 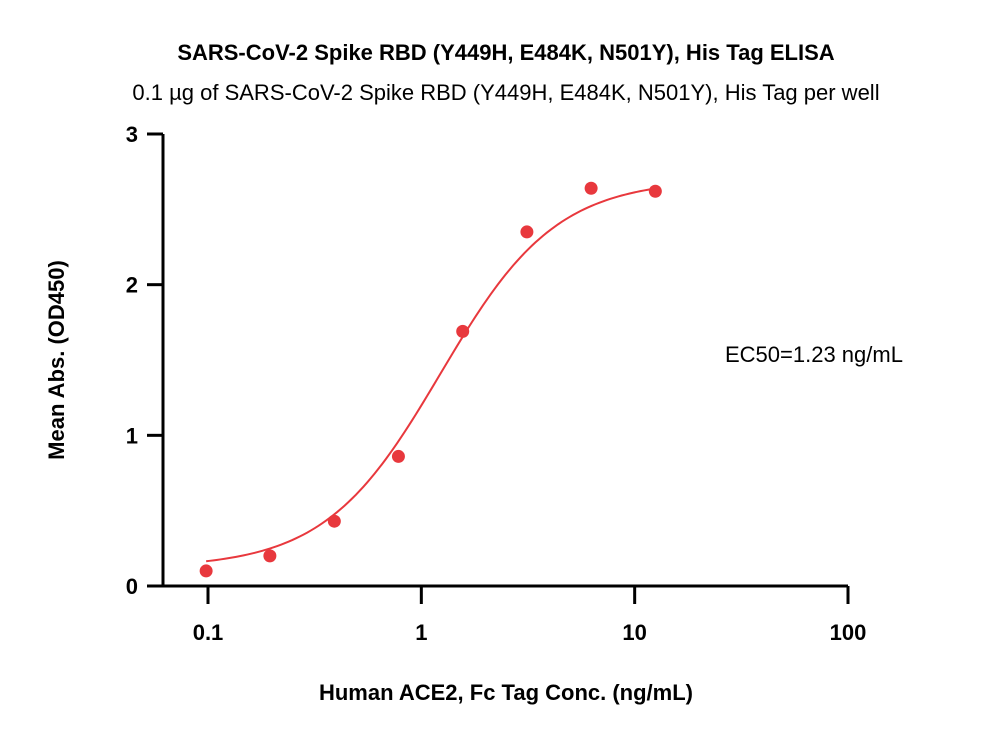 What do you see at coordinates (144, 360) in the screenshot?
I see `y-ticks: 0 1 2 3` at bounding box center [144, 360].